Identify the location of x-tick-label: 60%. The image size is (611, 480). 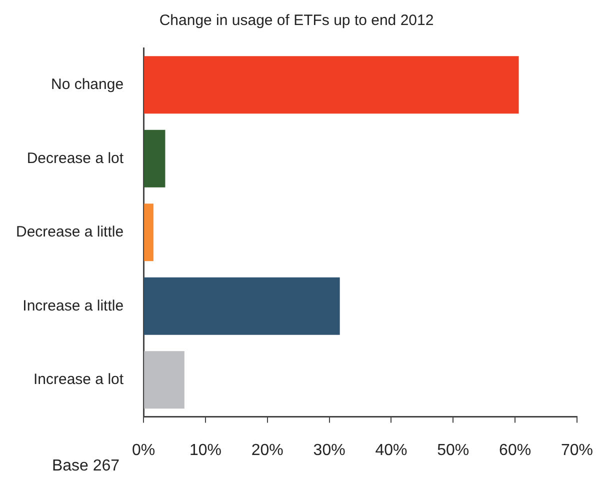
(515, 450).